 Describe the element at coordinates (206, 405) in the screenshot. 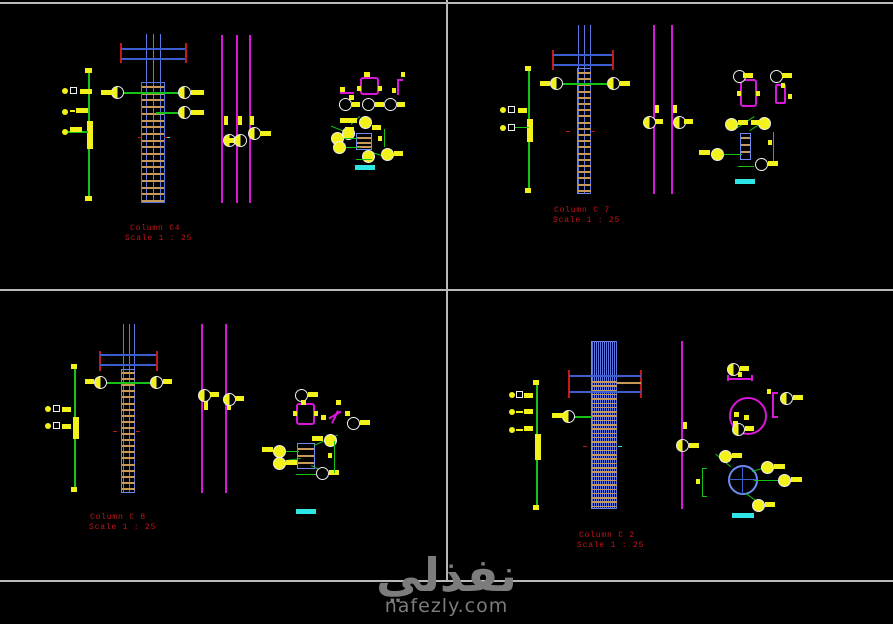

I see `grid-tag` at that location.